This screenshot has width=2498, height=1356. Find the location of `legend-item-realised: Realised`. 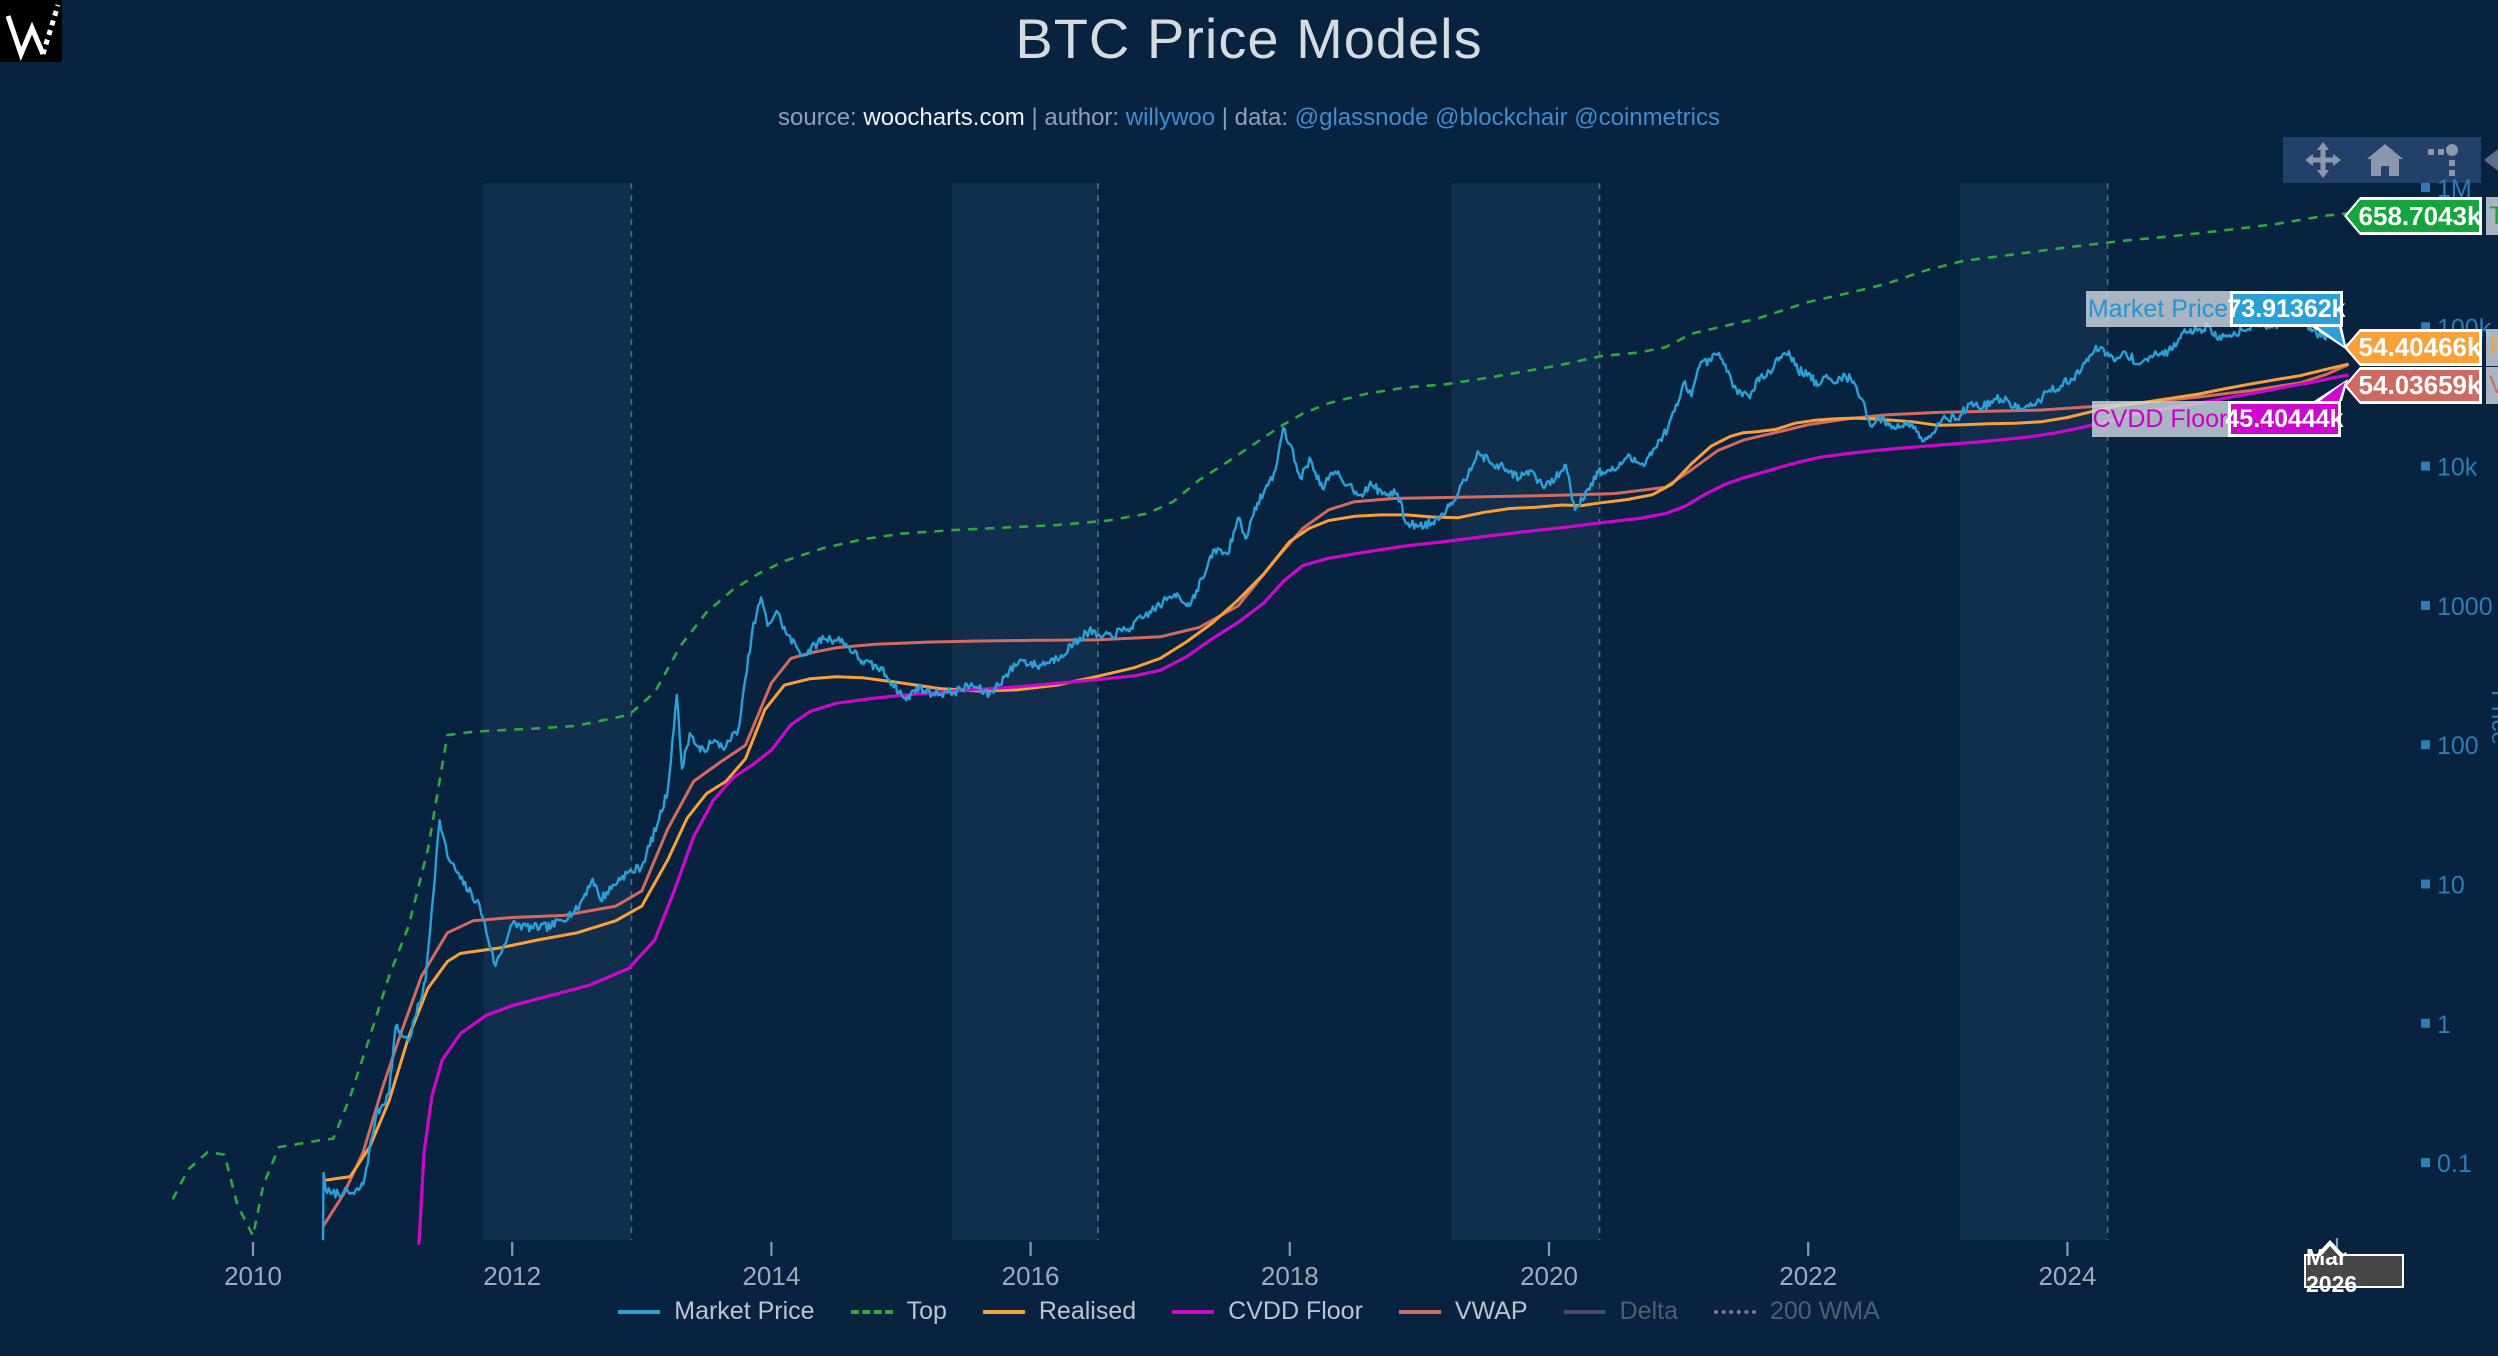

legend-item-realised: Realised is located at coordinates (1059, 1311).